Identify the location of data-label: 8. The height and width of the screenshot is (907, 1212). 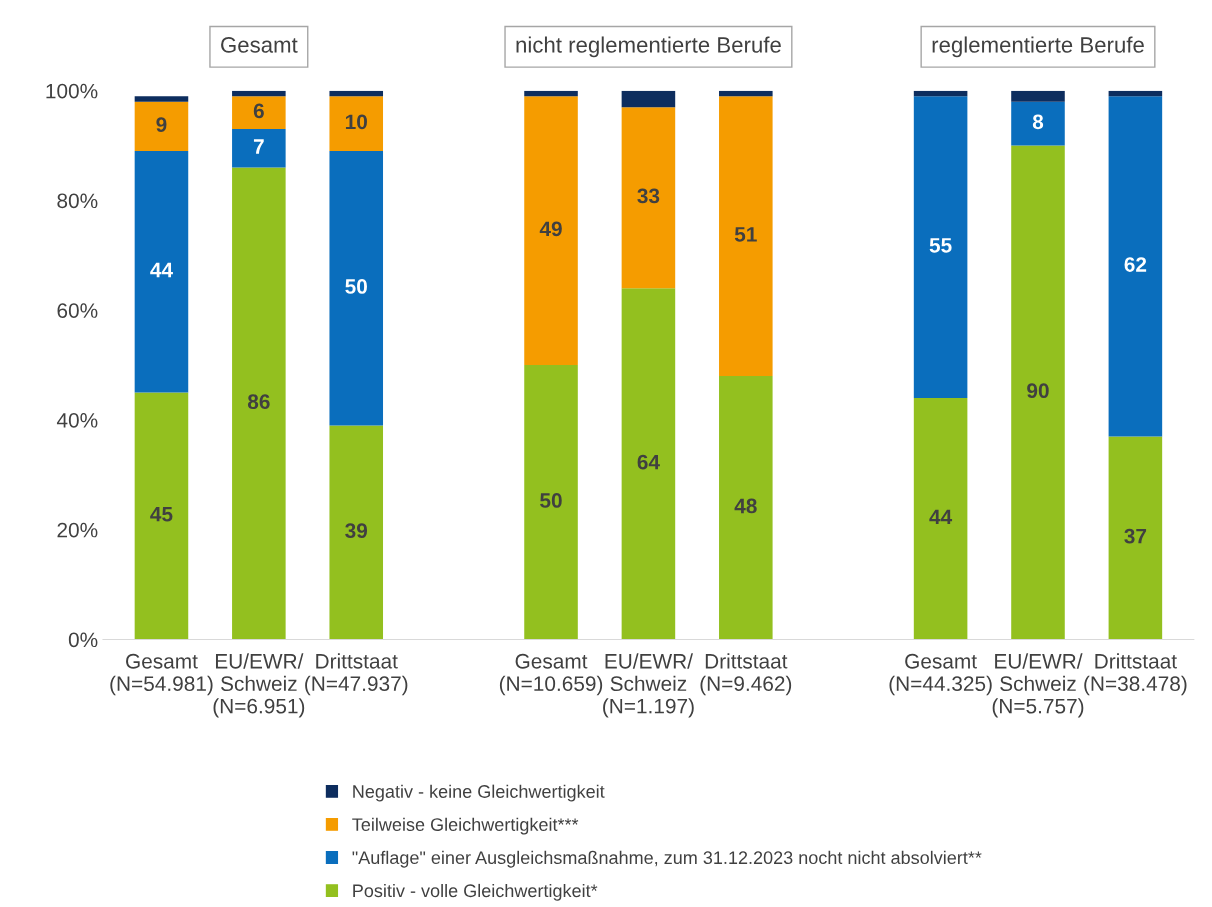
(1038, 122).